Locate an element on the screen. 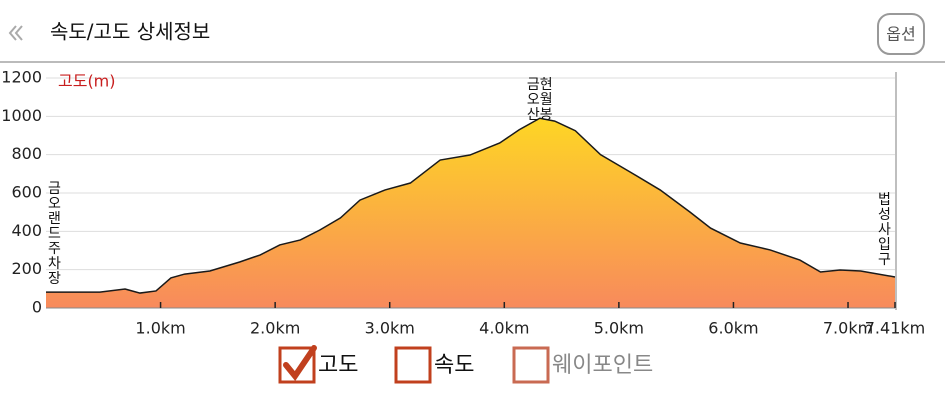 This screenshot has width=945, height=400. x-tick-label: 1.0km is located at coordinates (160, 328).